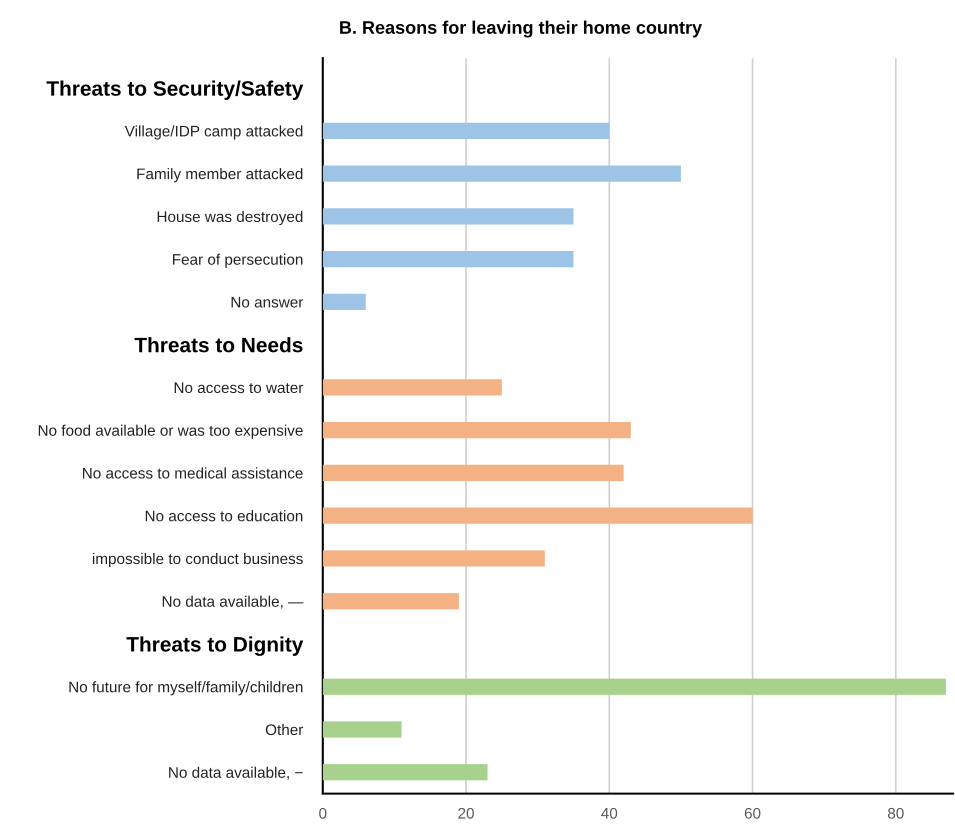 The image size is (955, 831). What do you see at coordinates (609, 813) in the screenshot?
I see `x-tick-label: 40` at bounding box center [609, 813].